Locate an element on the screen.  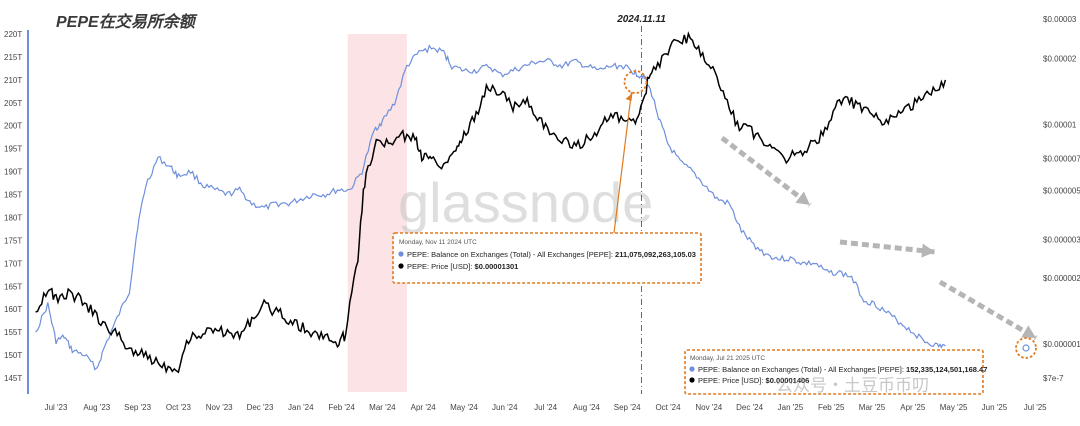
right-tick-label: $0.00001 is located at coordinates (1060, 125).